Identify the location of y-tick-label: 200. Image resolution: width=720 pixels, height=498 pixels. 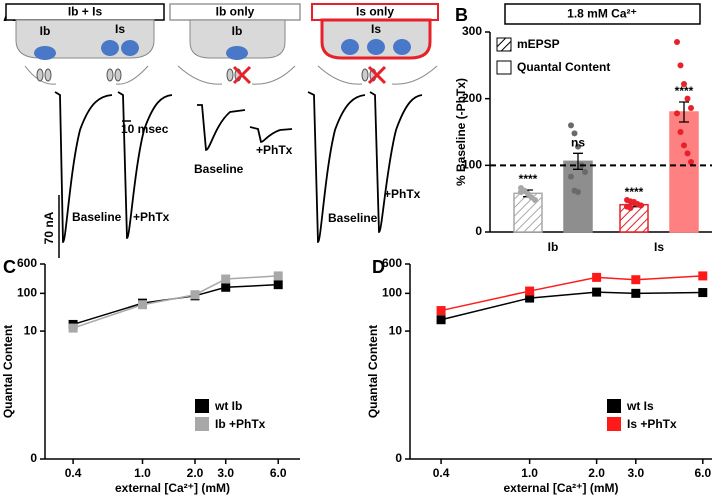
(472, 98).